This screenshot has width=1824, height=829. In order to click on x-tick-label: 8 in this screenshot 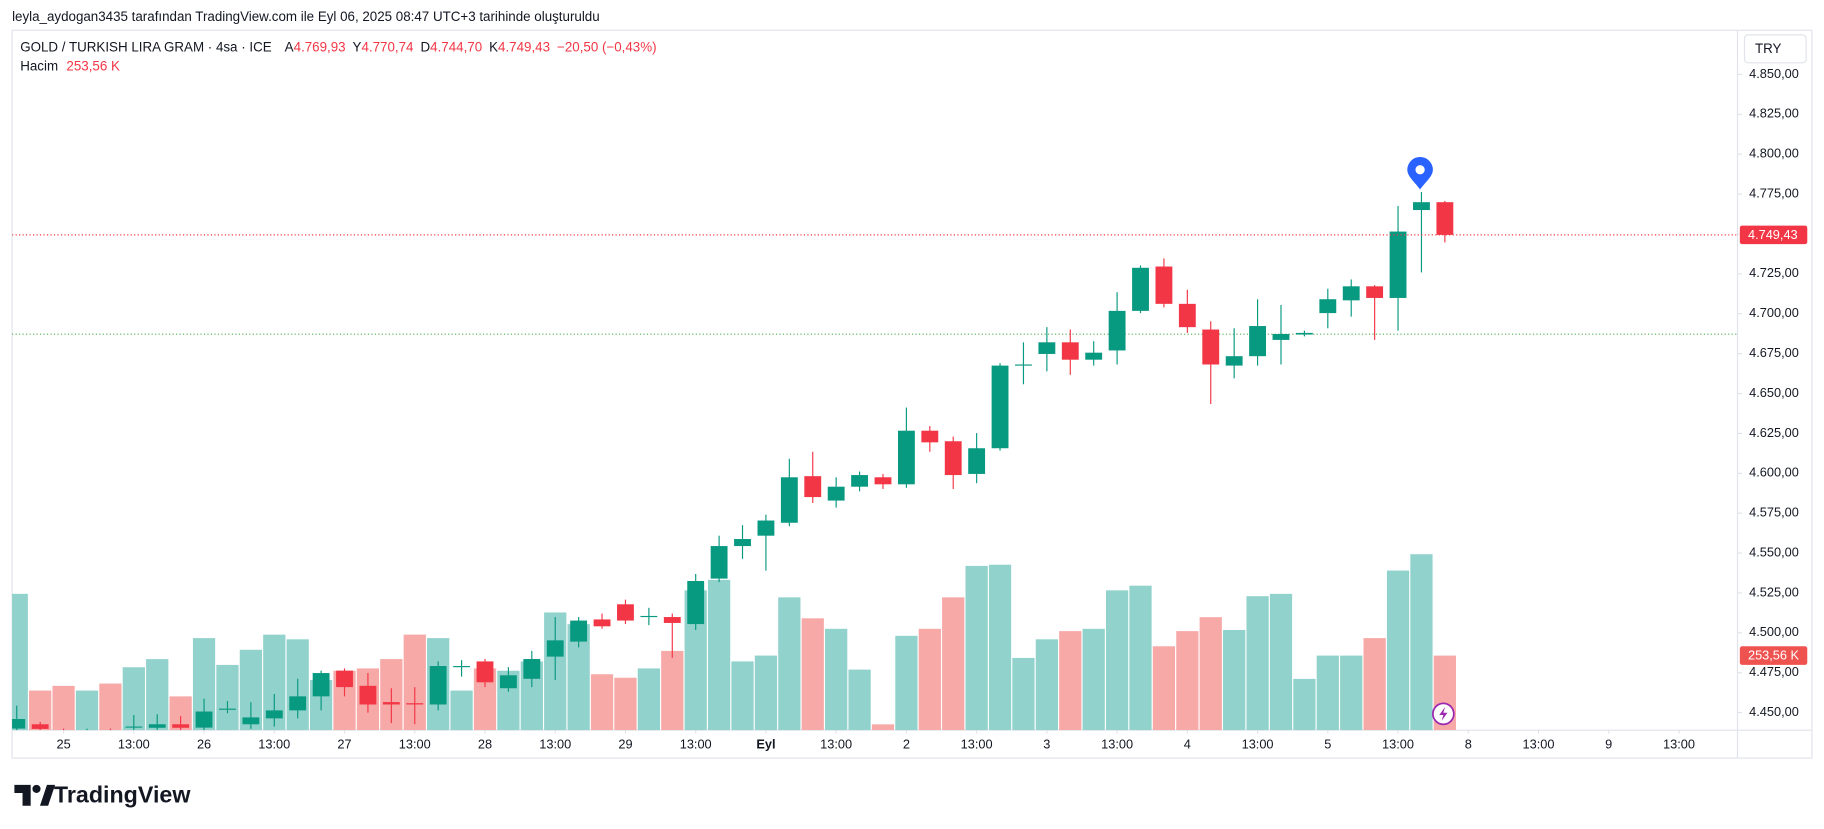, I will do `click(1468, 744)`.